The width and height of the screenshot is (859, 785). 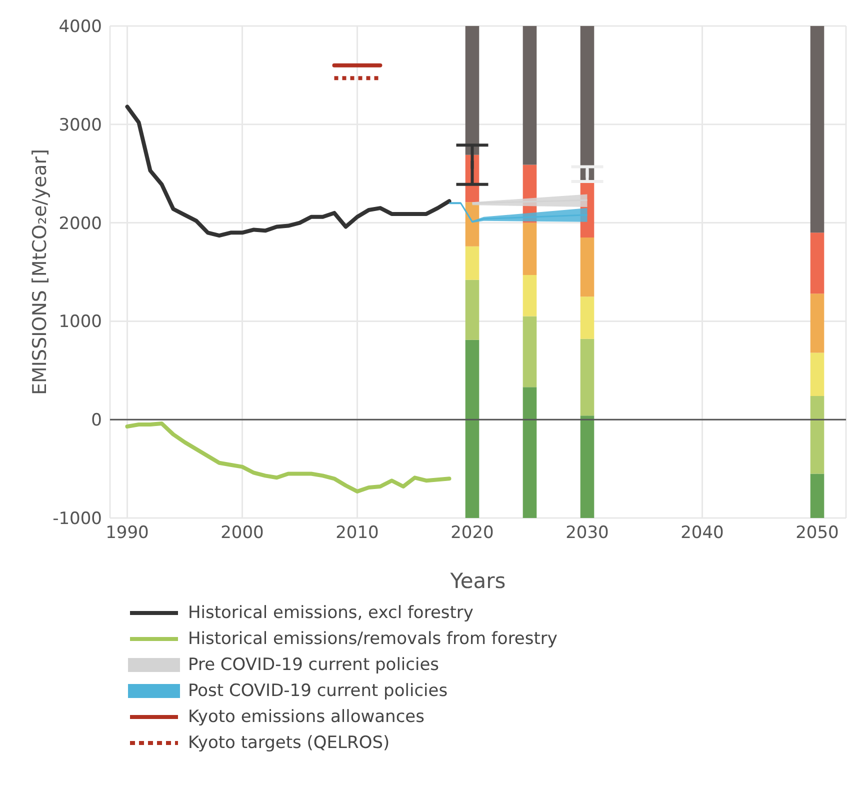 I want to click on x-axis-title: Years, so click(x=477, y=581).